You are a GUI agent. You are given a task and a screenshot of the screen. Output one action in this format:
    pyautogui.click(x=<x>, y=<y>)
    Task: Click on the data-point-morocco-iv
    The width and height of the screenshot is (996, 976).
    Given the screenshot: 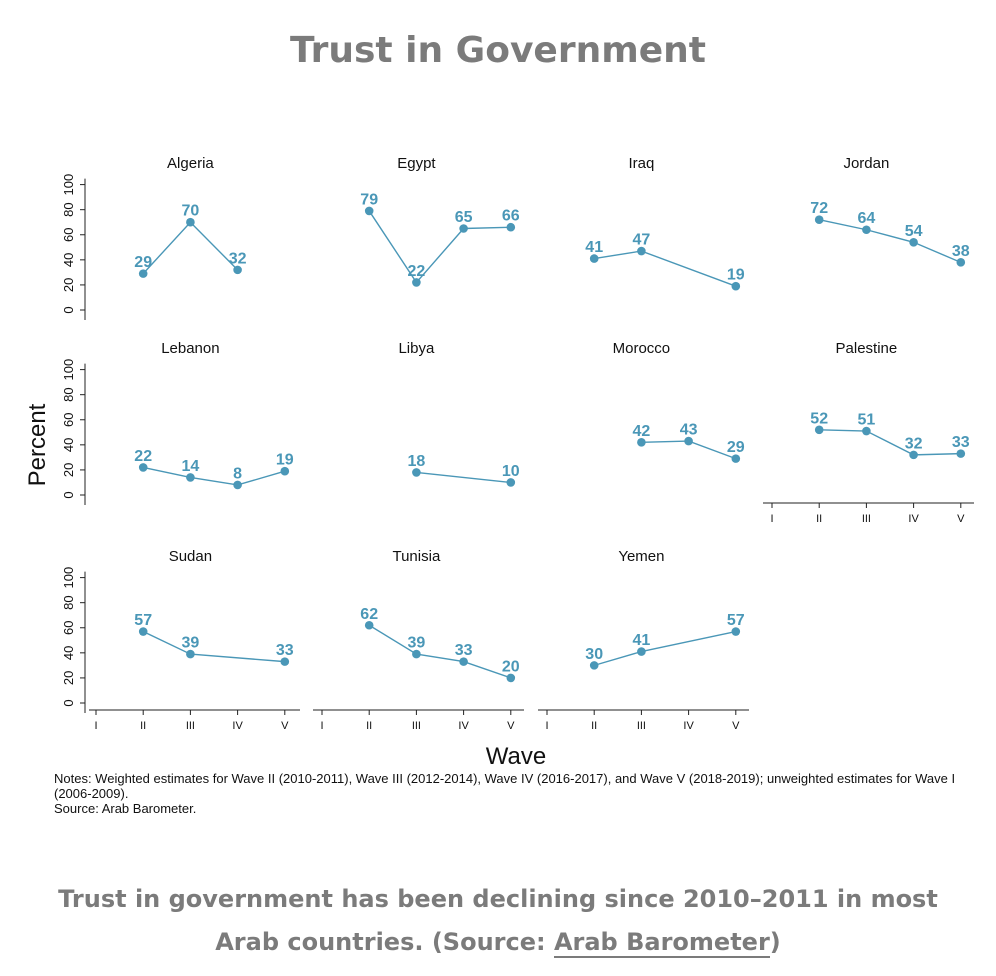 What is the action you would take?
    pyautogui.click(x=688, y=441)
    